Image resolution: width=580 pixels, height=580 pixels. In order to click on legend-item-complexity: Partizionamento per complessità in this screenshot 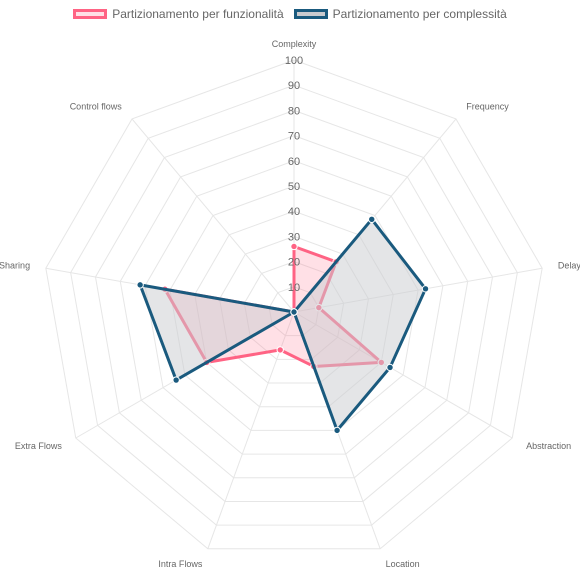, I will do `click(400, 14)`.